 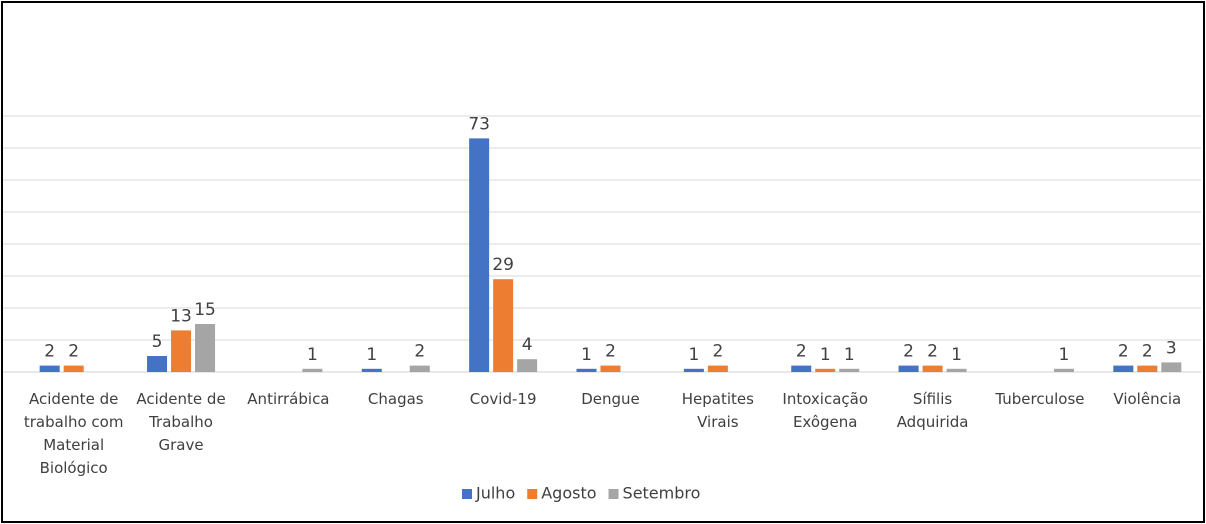 I want to click on x-tick-label: Intoxicação Exôgena, so click(x=825, y=410).